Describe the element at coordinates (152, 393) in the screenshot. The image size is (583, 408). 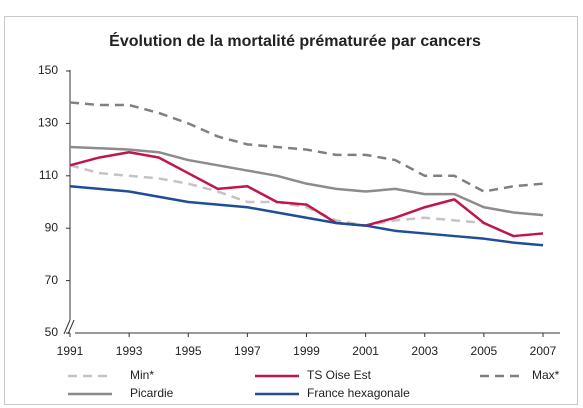
I see `legend-label: Picardie` at that location.